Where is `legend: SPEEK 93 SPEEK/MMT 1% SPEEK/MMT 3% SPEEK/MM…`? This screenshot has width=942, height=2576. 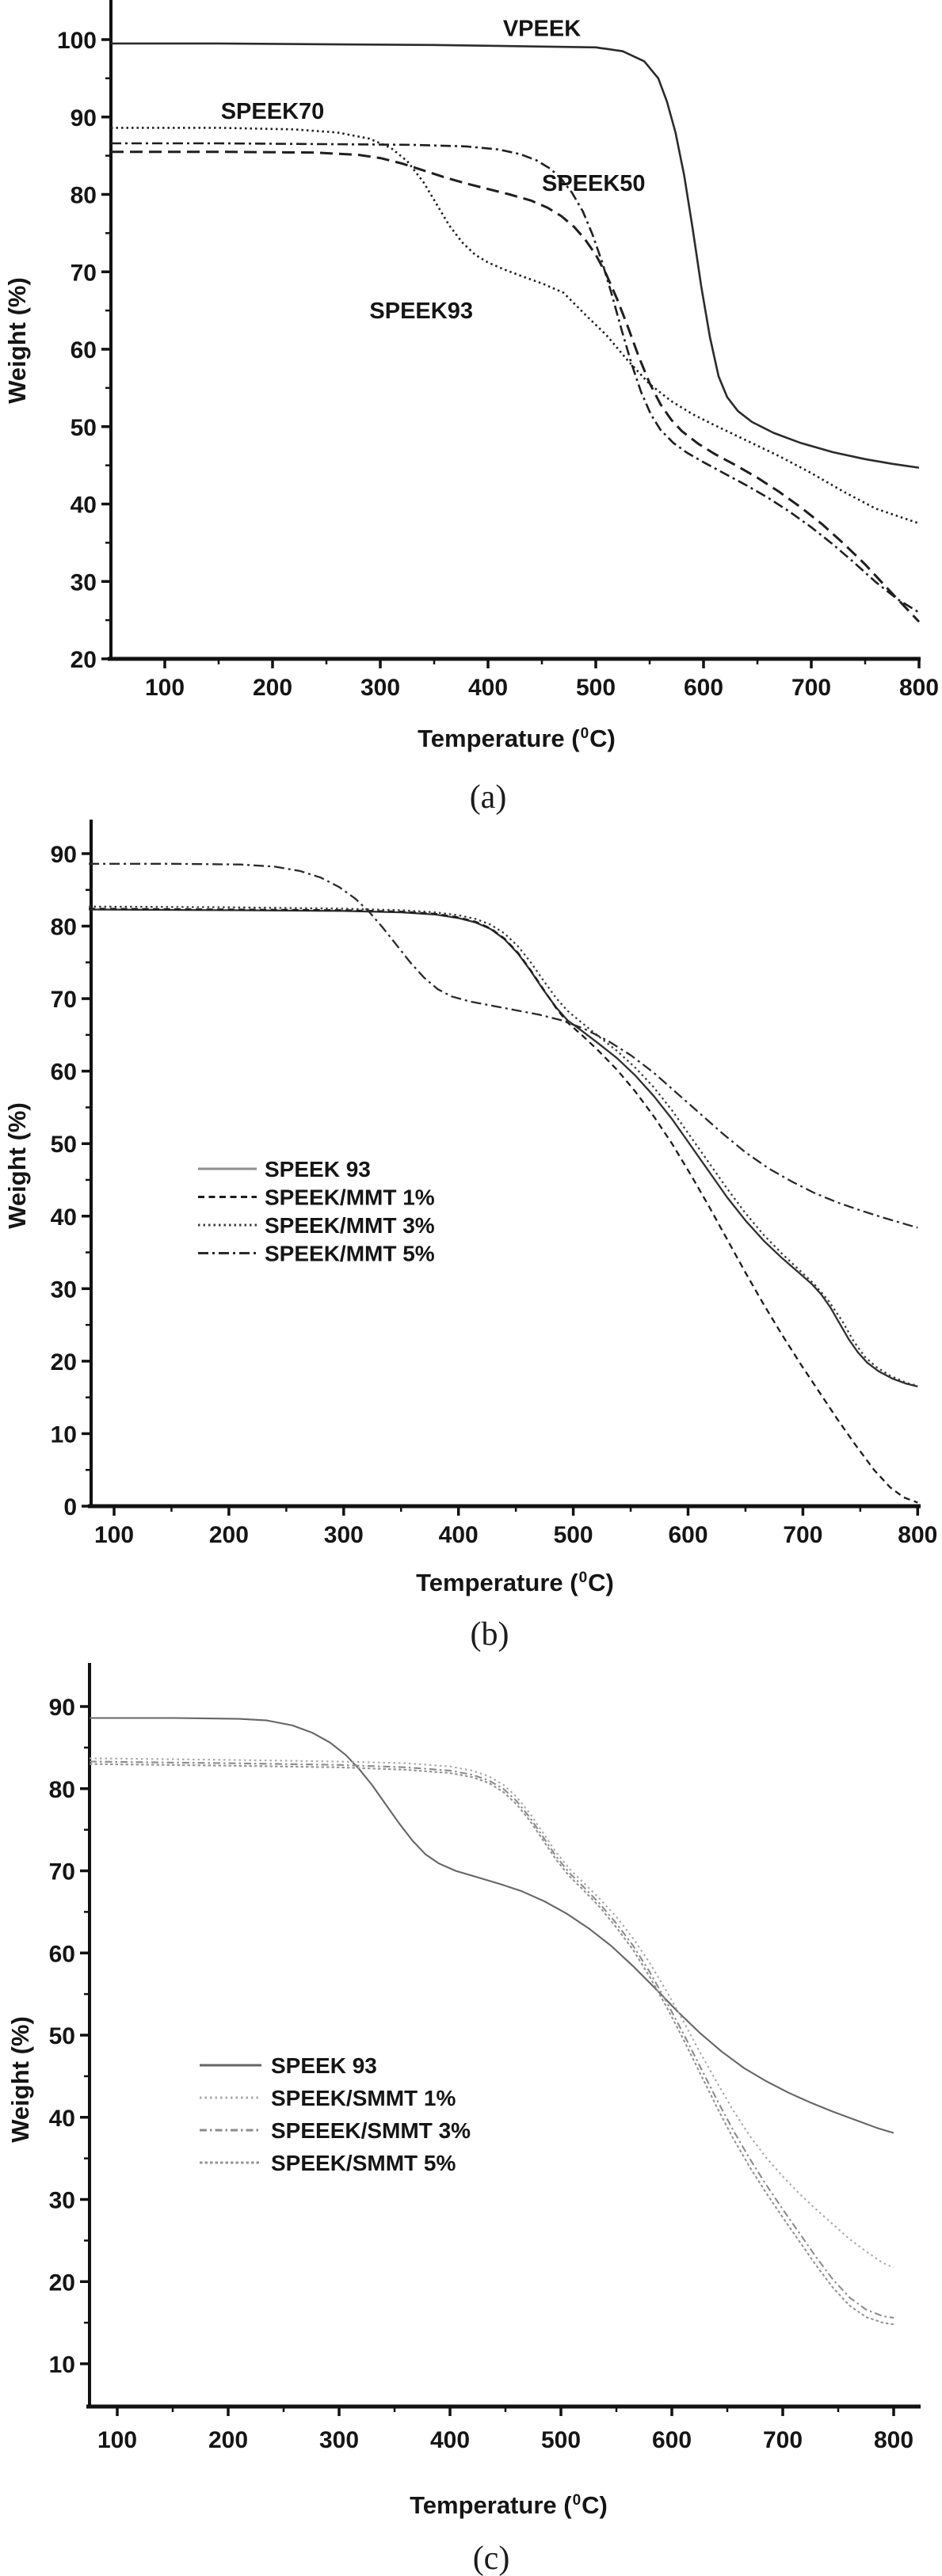 legend: SPEEK 93 SPEEK/MMT 1% SPEEK/MMT 3% SPEEK/MM… is located at coordinates (316, 1211).